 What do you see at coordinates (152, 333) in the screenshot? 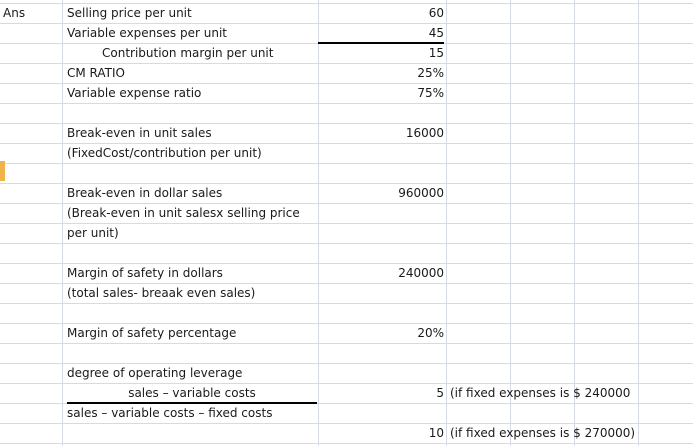
I see `margin-of-safety-percentage-label: Margin of safety percentage` at bounding box center [152, 333].